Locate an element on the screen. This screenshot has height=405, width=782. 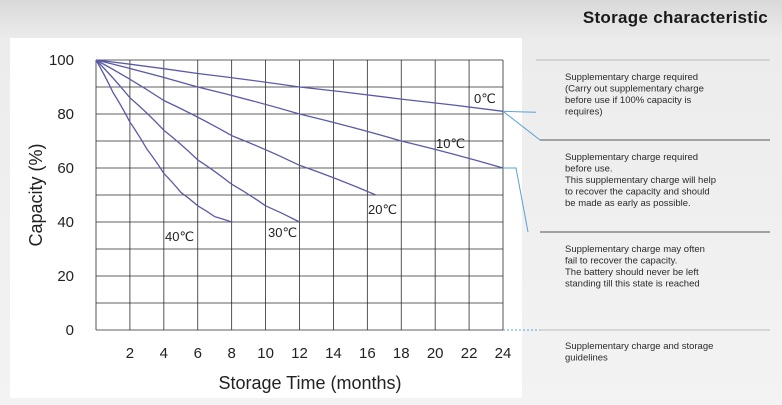
series-label: 20℃ is located at coordinates (382, 209).